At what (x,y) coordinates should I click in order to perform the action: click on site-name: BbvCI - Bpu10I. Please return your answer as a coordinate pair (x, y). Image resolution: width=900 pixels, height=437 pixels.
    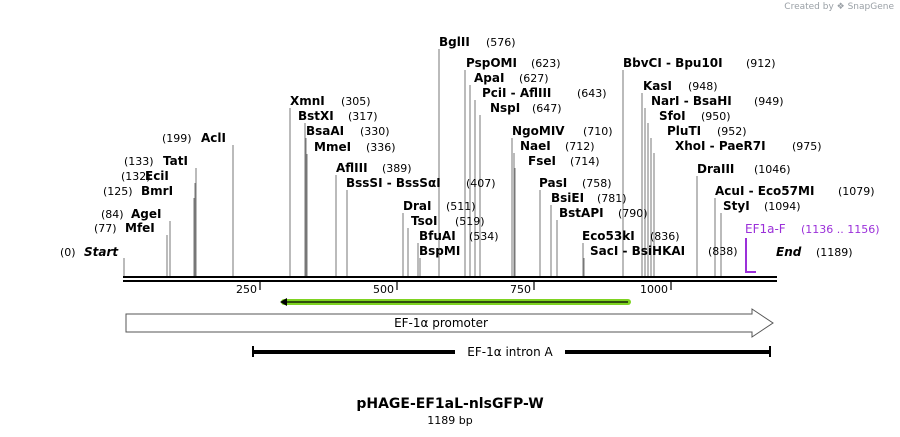
    Looking at the image, I should click on (673, 63).